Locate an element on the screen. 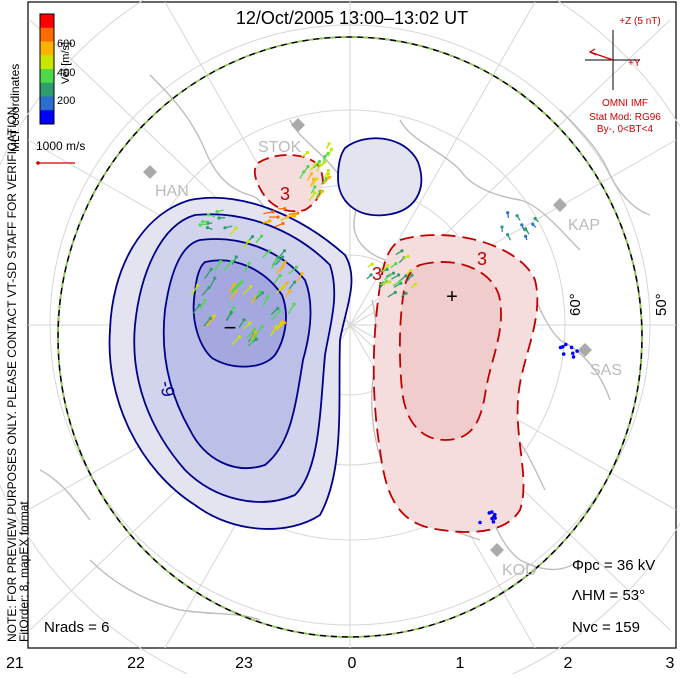 This screenshot has height=679, width=680. mlt-axis-tick-label: 22 is located at coordinates (136, 663).